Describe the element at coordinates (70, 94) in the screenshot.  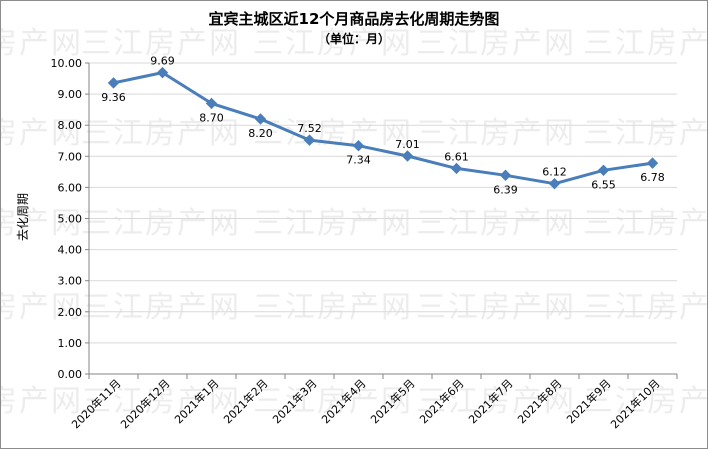
I see `y-tick-label: 9.00` at that location.